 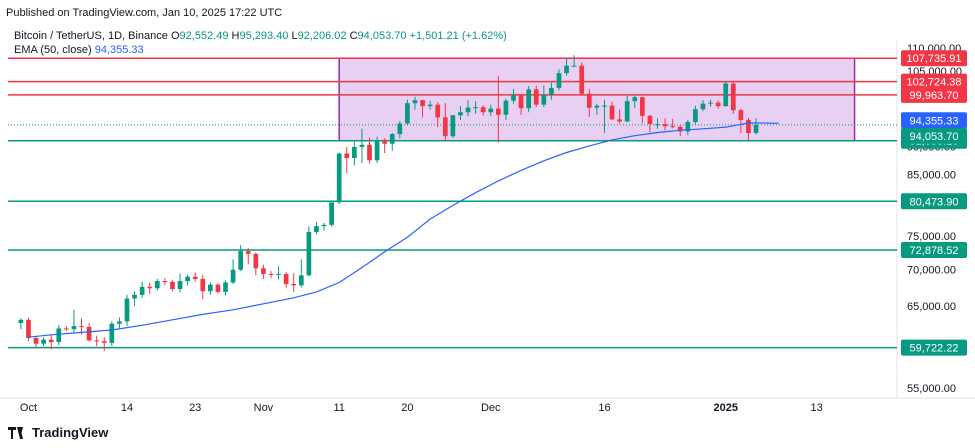 What do you see at coordinates (127, 408) in the screenshot?
I see `time-tick-label: 14` at bounding box center [127, 408].